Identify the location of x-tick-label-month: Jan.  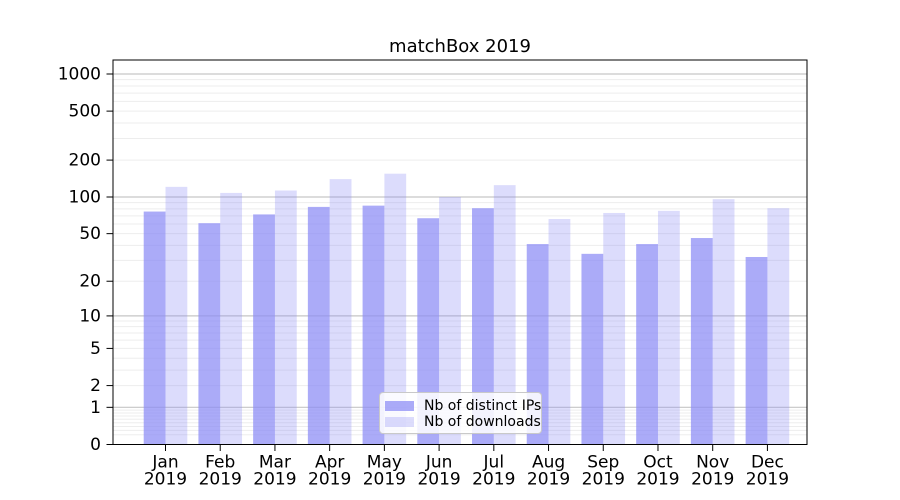
(164, 463).